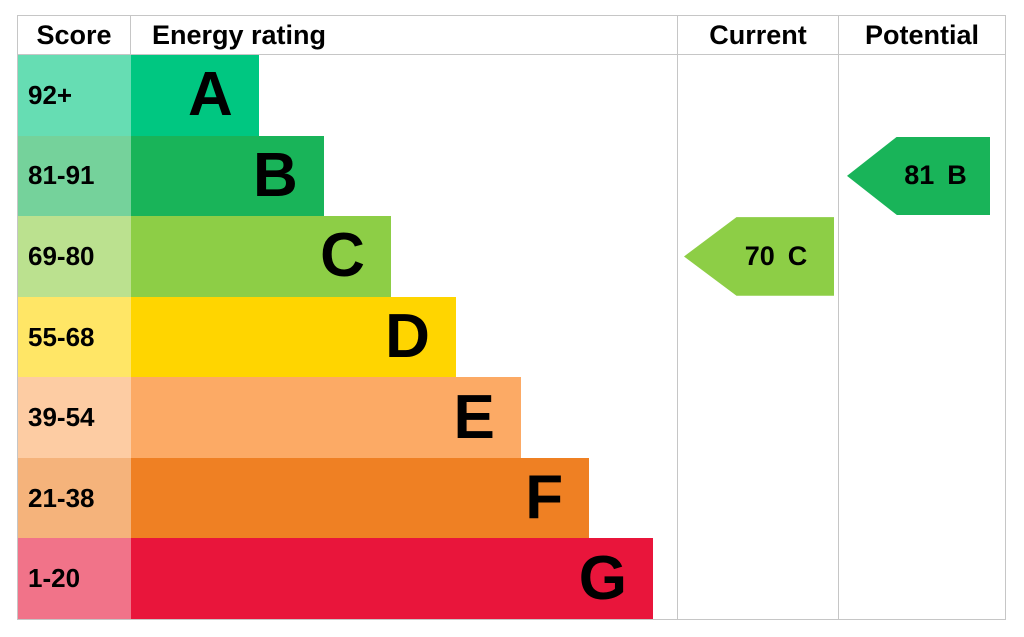  I want to click on rating-cell-d: D, so click(404, 337).